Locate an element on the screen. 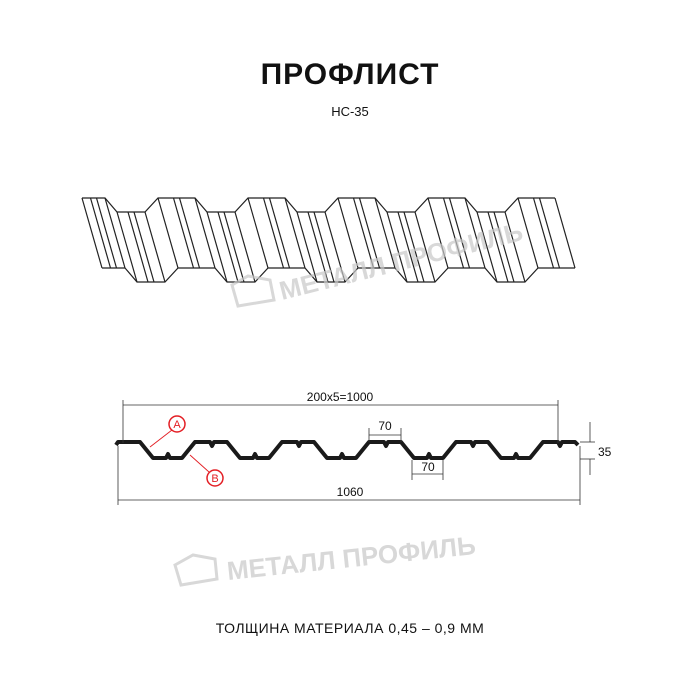  sheet-top-edge is located at coordinates (318, 205).